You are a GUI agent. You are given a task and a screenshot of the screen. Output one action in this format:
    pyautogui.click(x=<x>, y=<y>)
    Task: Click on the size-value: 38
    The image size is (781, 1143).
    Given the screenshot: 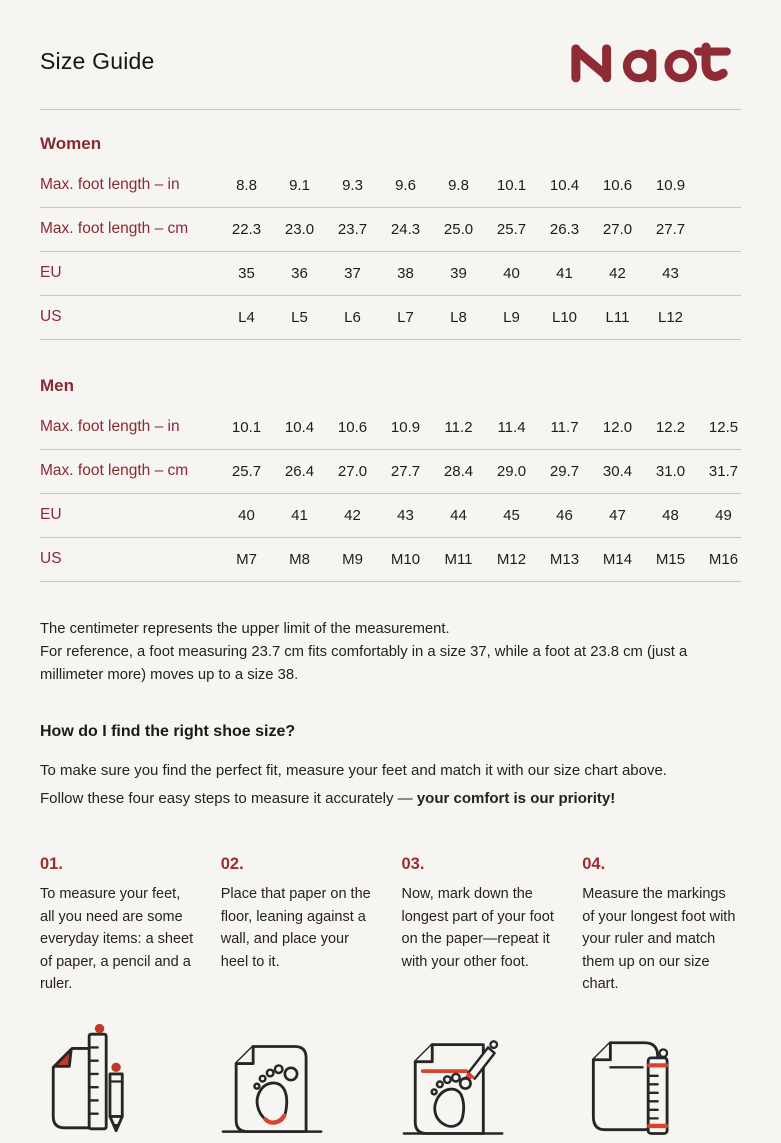 What is the action you would take?
    pyautogui.click(x=405, y=273)
    